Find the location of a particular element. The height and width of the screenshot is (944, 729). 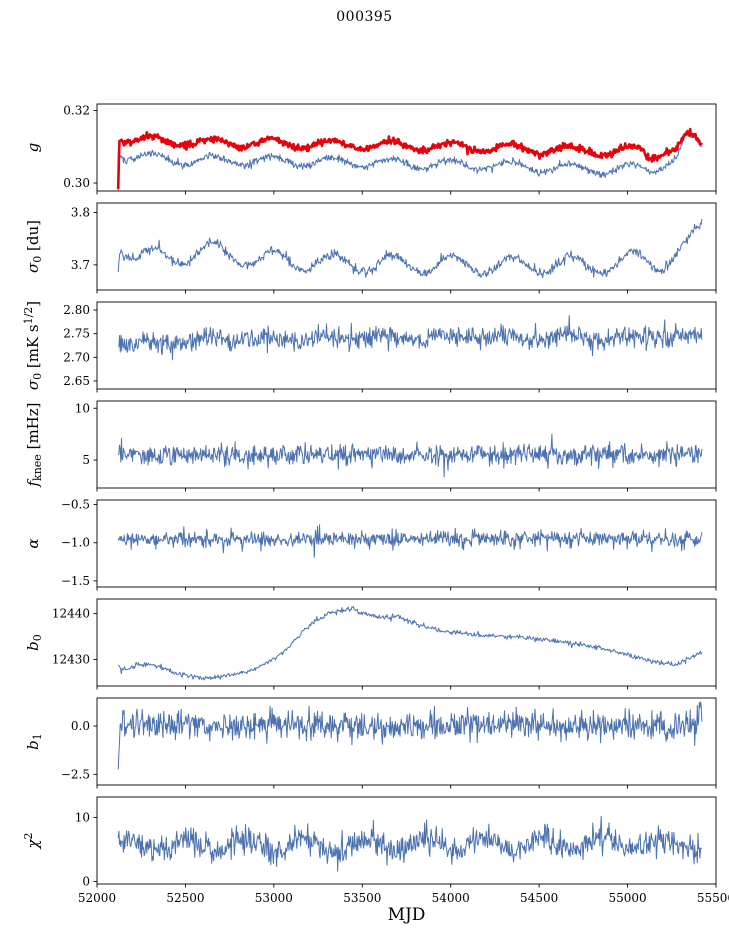

y-axis-label-g: g is located at coordinates (33, 148).